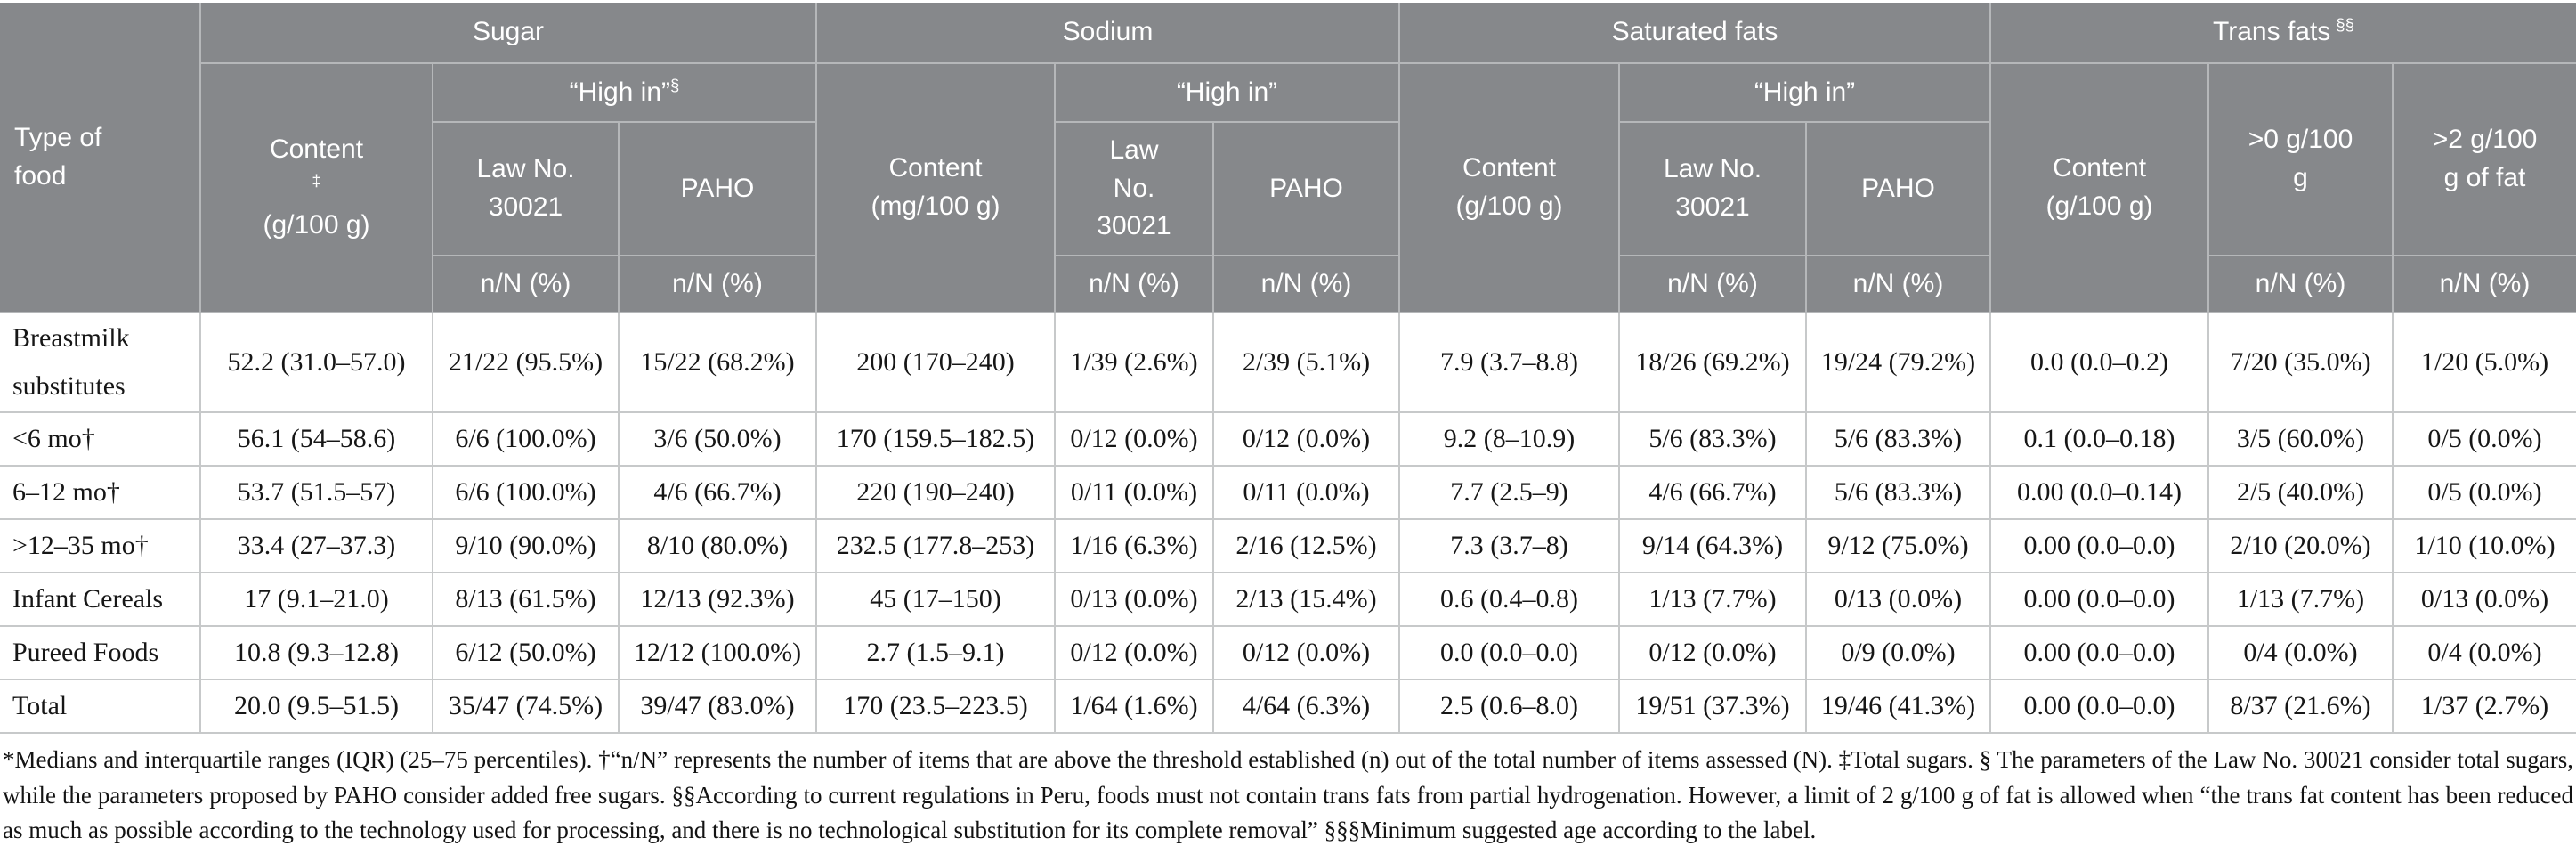  What do you see at coordinates (1509, 599) in the screenshot?
I see `table-cell: 0.6 (0.4–0.8)` at bounding box center [1509, 599].